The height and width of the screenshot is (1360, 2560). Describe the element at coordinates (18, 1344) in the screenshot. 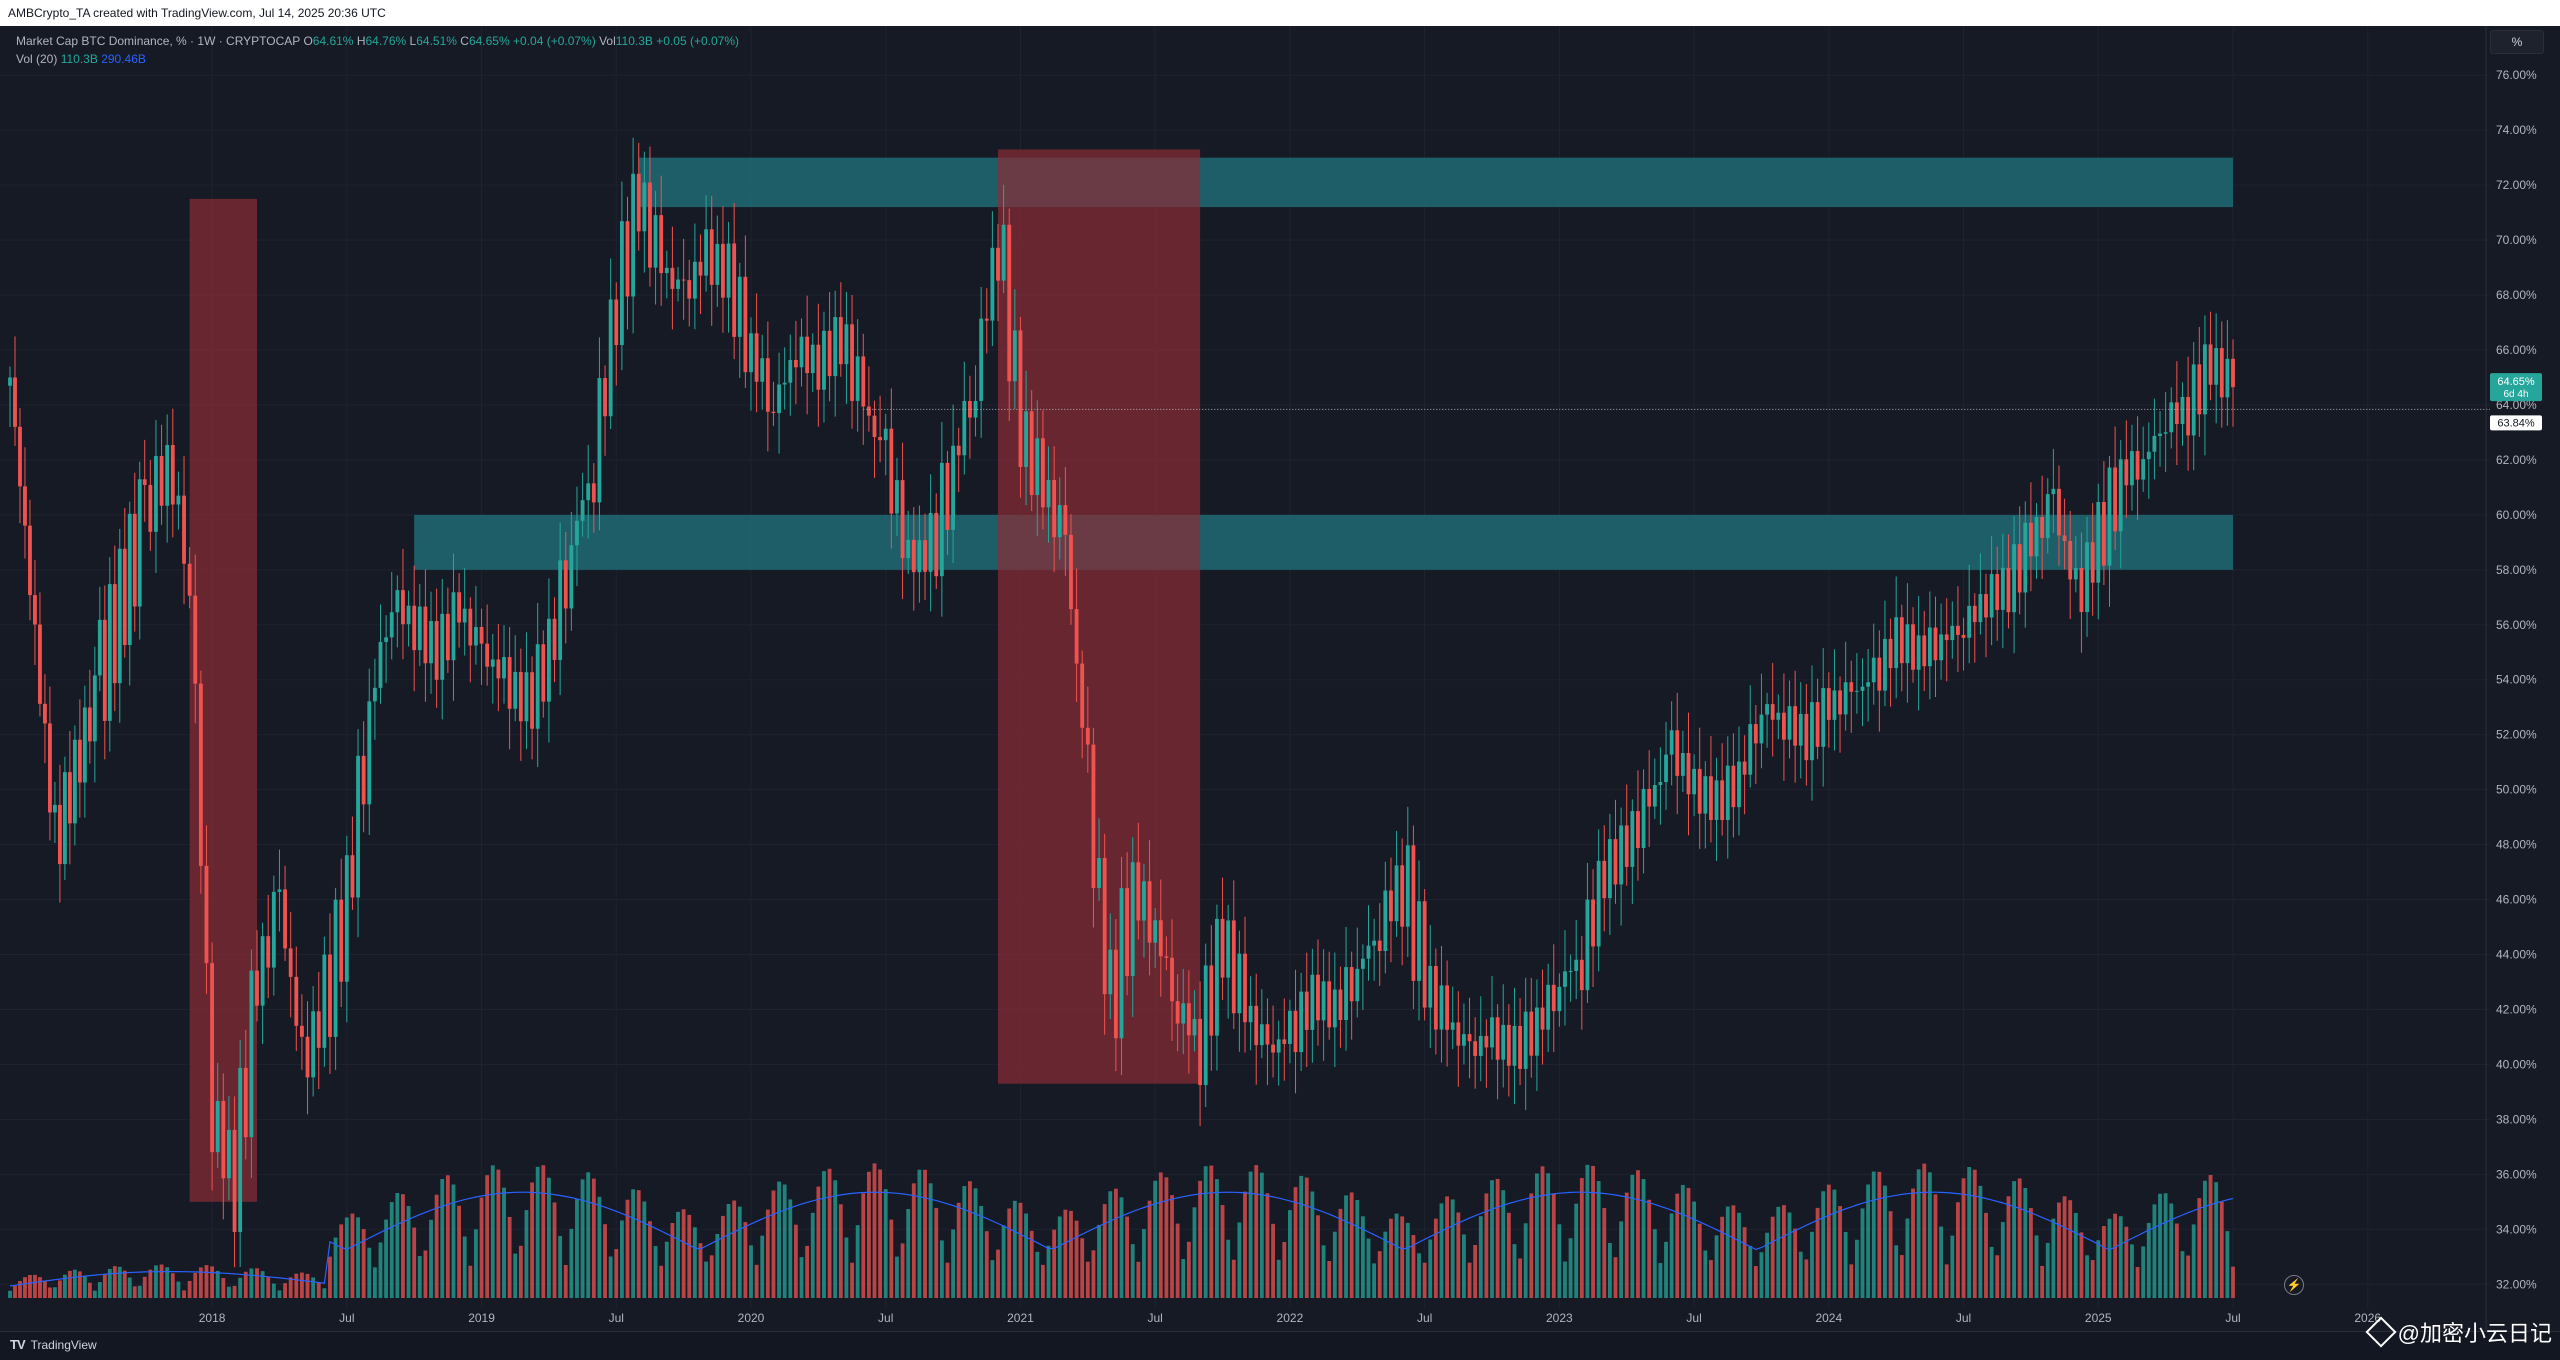

I see `tv-logo-mark: TV` at that location.